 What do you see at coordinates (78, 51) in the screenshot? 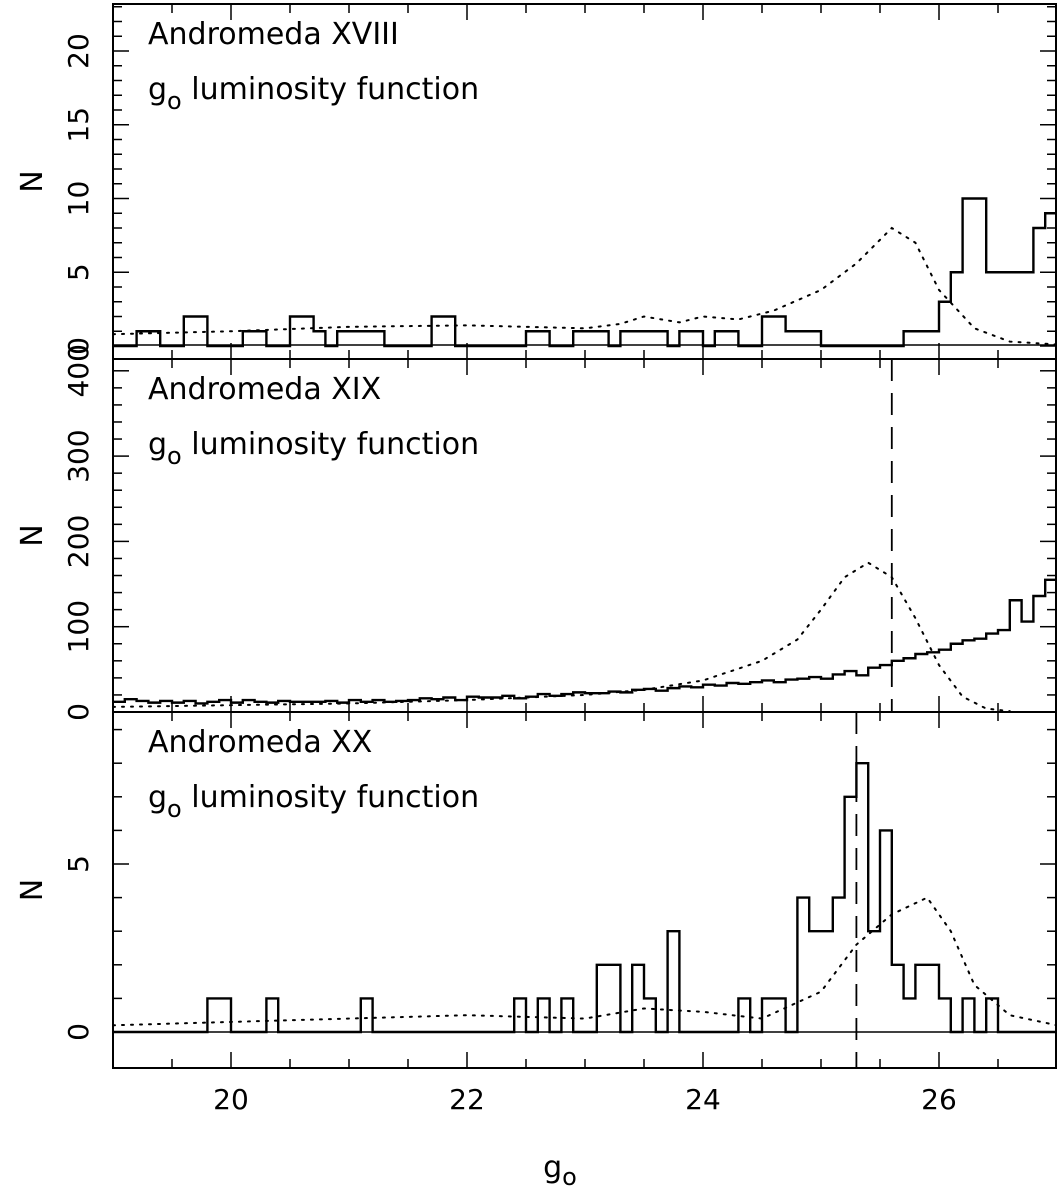
I see `y-tick-label: 20` at bounding box center [78, 51].